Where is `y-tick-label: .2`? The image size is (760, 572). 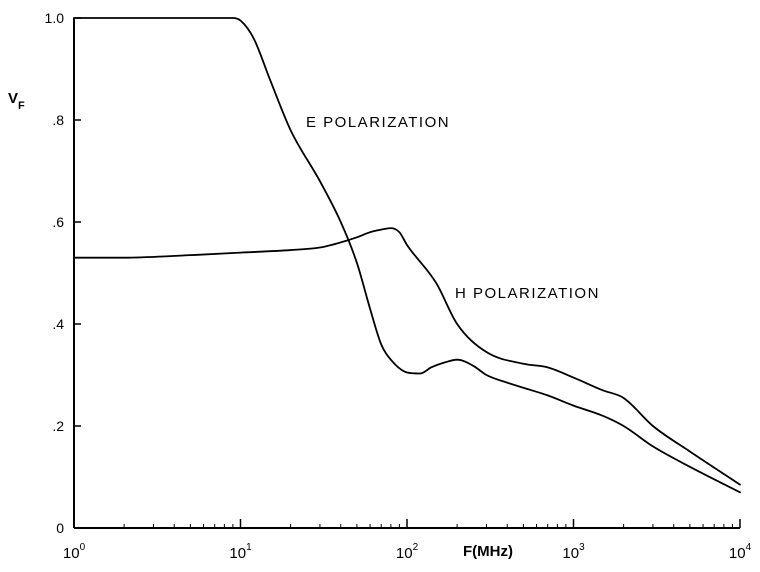
y-tick-label: .2 is located at coordinates (58, 426).